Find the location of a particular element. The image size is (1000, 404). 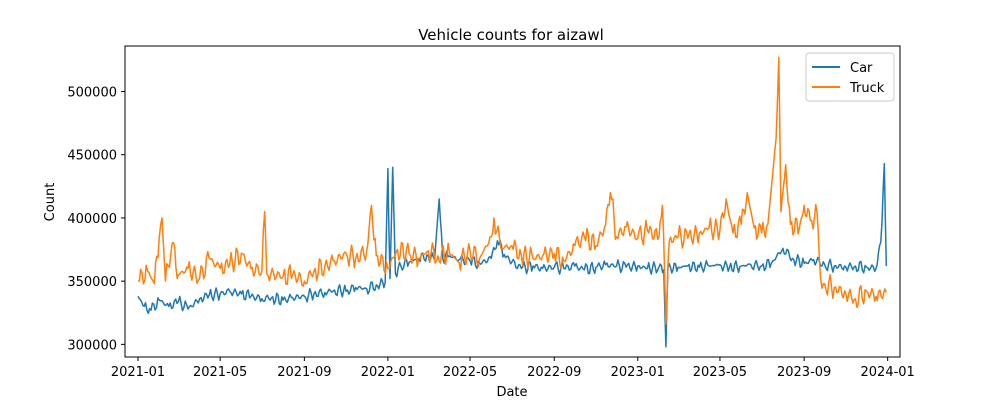

legend: Car Truck is located at coordinates (850, 77).